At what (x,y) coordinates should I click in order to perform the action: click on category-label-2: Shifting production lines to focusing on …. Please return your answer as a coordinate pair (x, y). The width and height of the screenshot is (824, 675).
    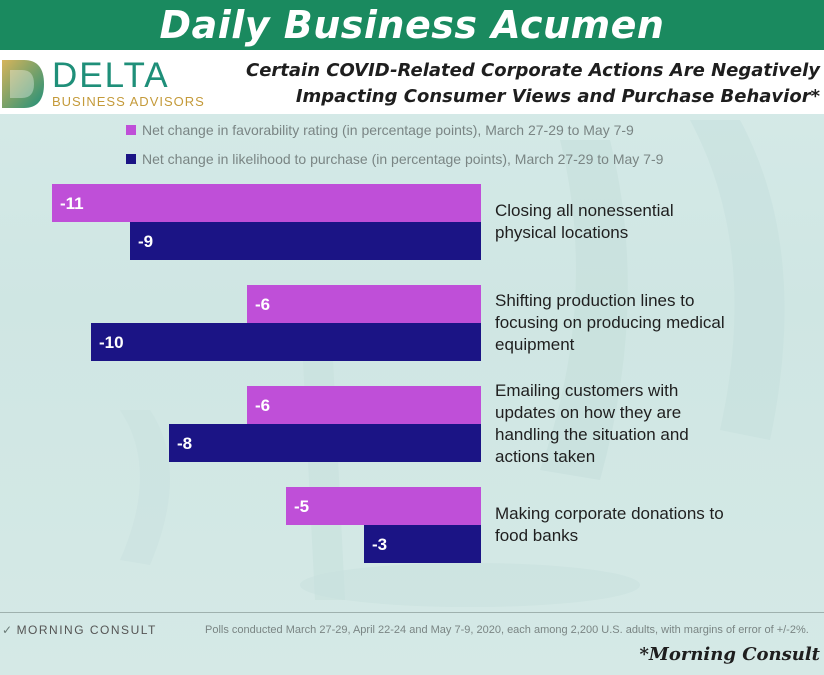
    Looking at the image, I should click on (640, 323).